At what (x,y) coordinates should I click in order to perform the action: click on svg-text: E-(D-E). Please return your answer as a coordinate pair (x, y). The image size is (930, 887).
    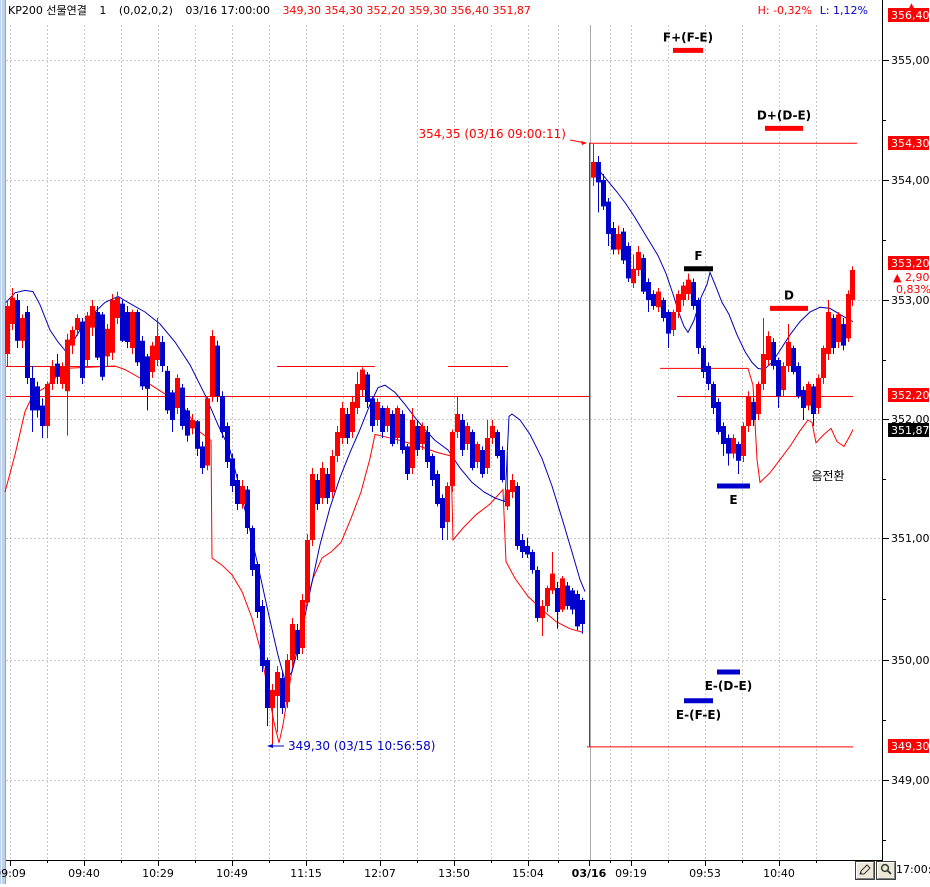
    Looking at the image, I should click on (729, 686).